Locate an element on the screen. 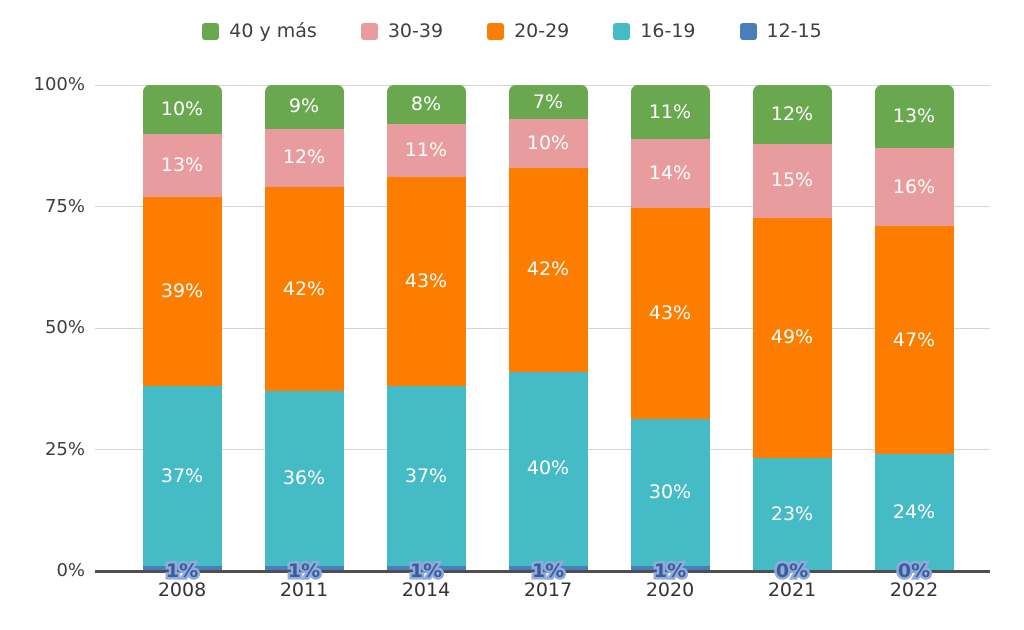 The image size is (1024, 630). bar-group-2020: 30% 43% 14% 11% is located at coordinates (670, 328).